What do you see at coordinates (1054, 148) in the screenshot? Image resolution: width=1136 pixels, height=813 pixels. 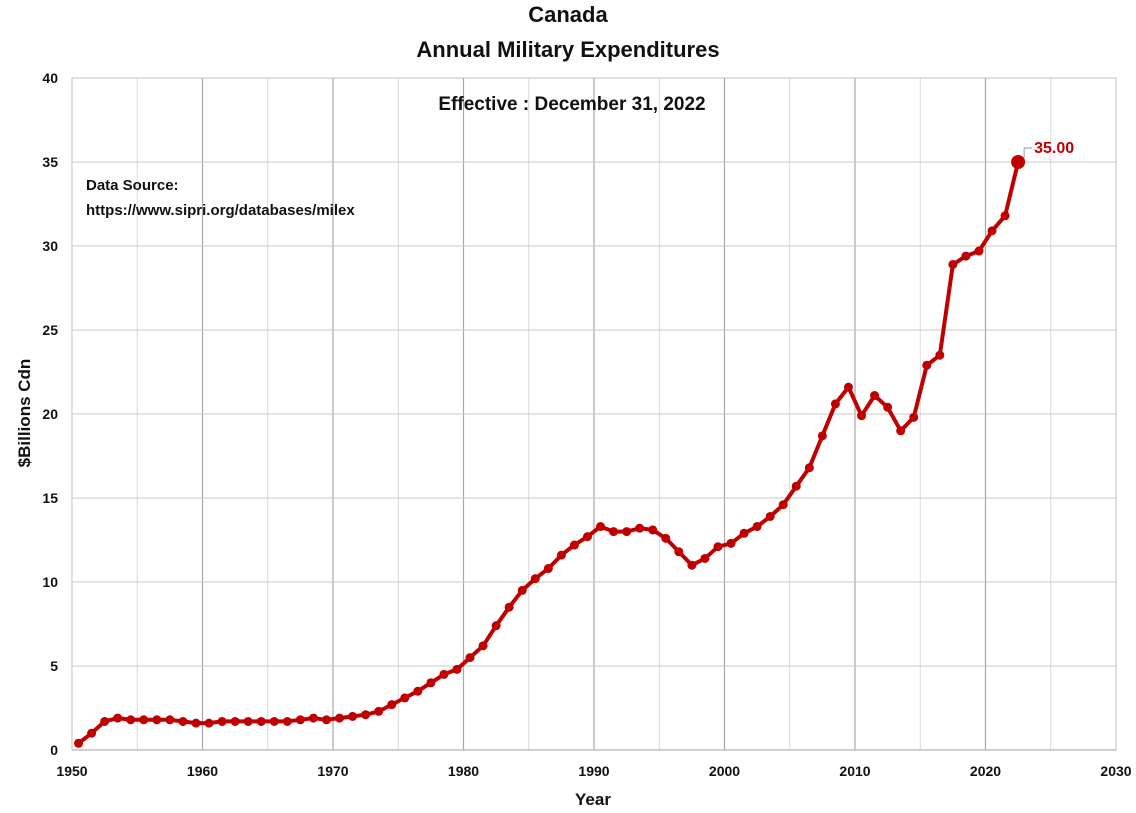 I see `last-value-label: 35.00` at bounding box center [1054, 148].